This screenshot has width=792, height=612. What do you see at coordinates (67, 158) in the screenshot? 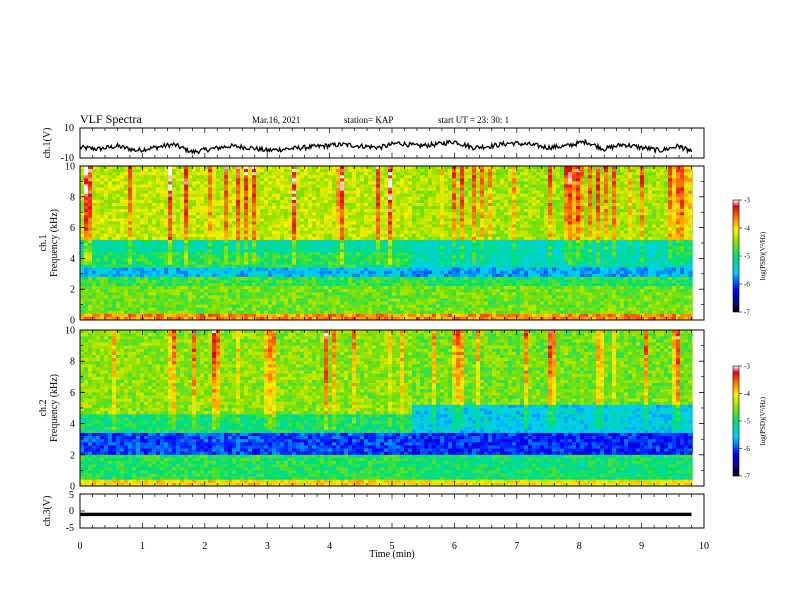
I see `ch1-ytick-bottom: -10` at bounding box center [67, 158].